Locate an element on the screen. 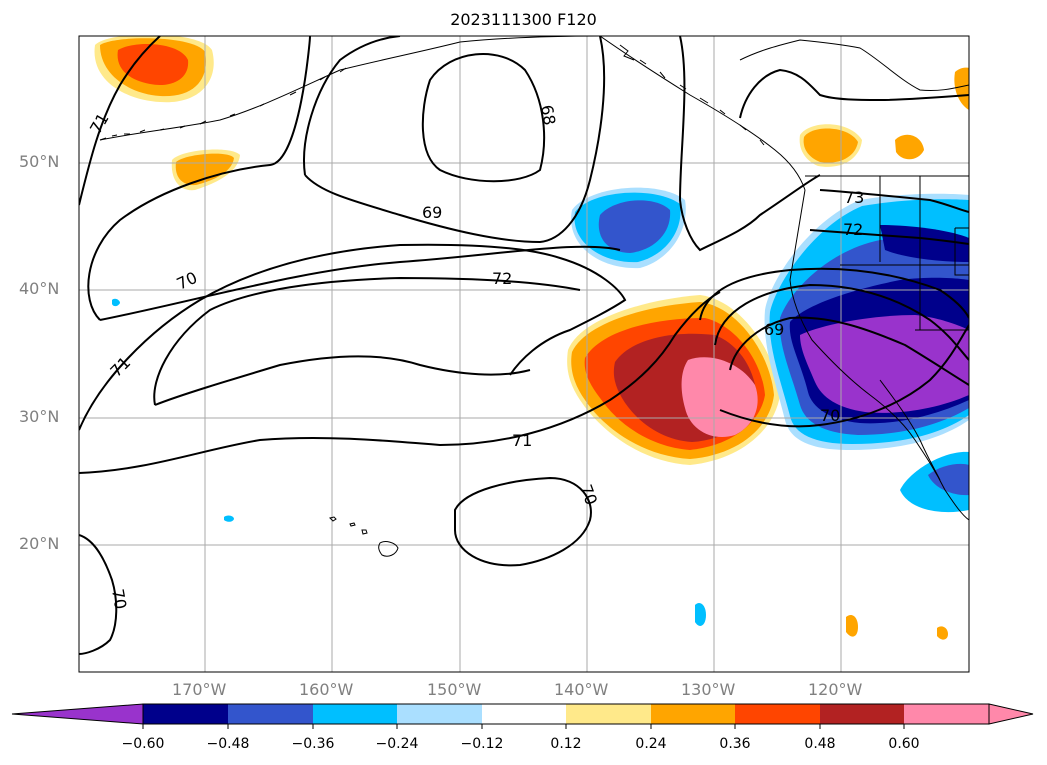  chart-title: 2023111300 F120 is located at coordinates (523, 19).